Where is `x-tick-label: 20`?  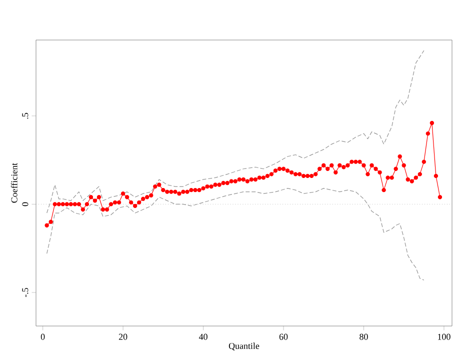
x-tick-label: 20 is located at coordinates (123, 337).